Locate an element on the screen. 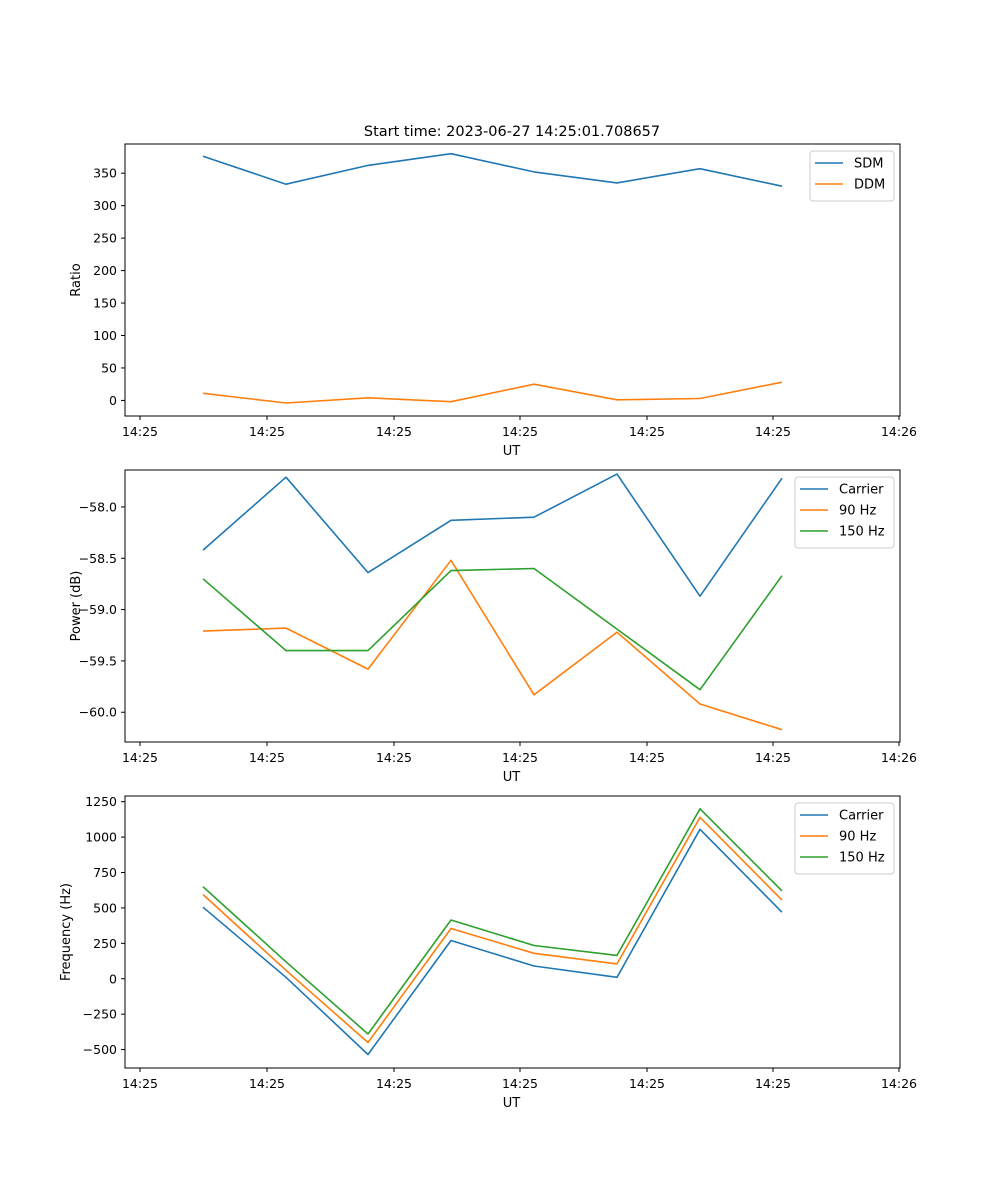  series-line-ddm is located at coordinates (492, 392).